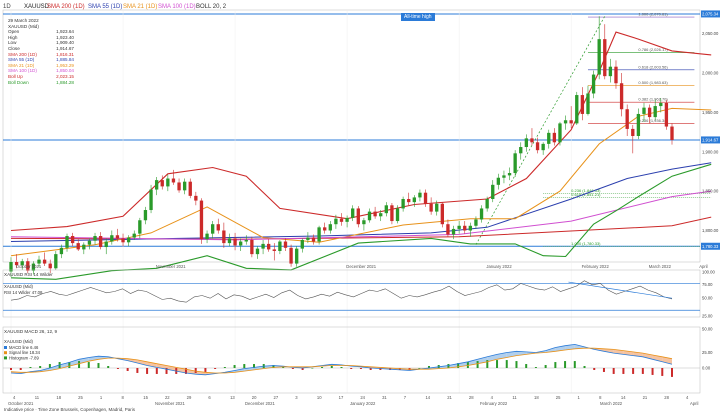  I want to click on macd-sublabel: XAUUSD (Mid), so click(18, 341).